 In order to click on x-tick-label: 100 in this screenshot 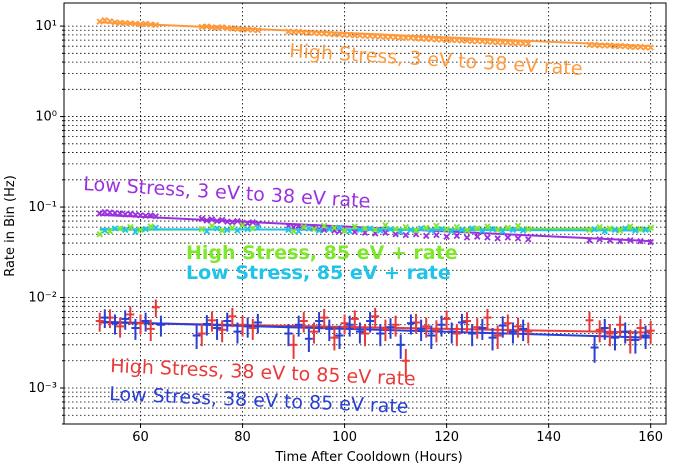, I will do `click(344, 437)`.